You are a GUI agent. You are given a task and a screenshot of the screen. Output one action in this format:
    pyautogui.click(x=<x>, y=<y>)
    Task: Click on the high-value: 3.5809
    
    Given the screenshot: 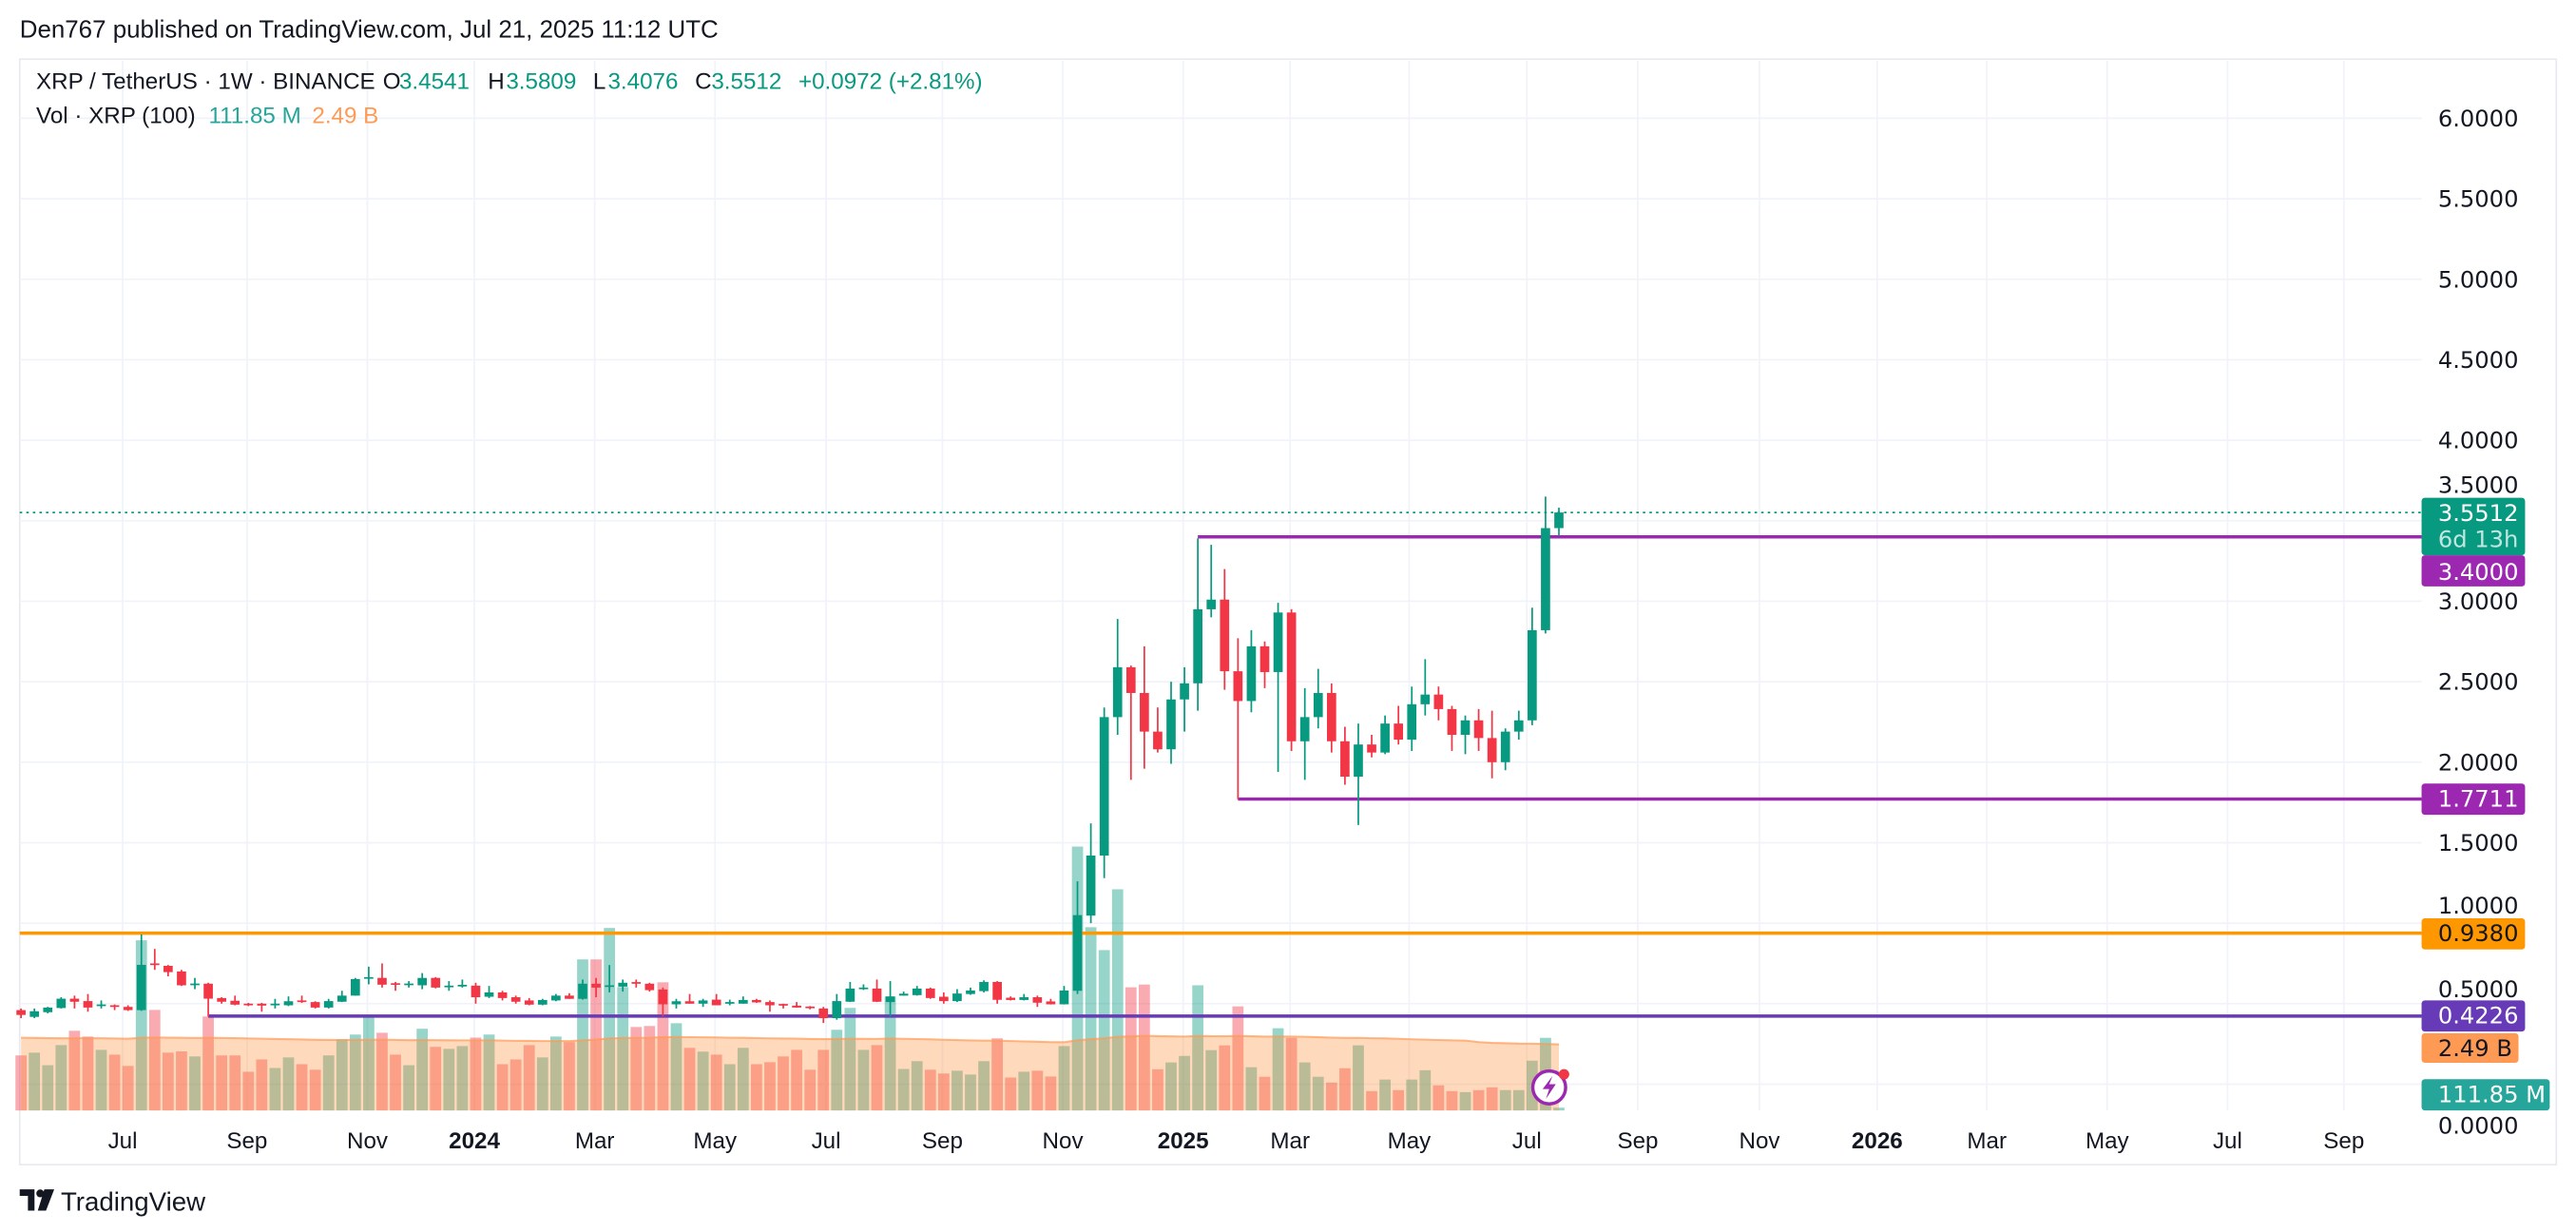 What is the action you would take?
    pyautogui.click(x=541, y=81)
    